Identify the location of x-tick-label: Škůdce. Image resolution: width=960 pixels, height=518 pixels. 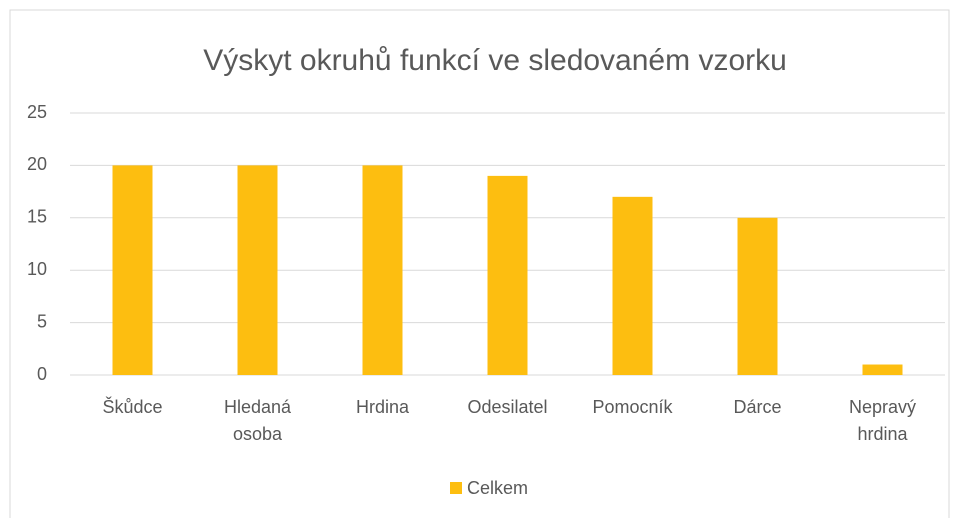
(132, 407).